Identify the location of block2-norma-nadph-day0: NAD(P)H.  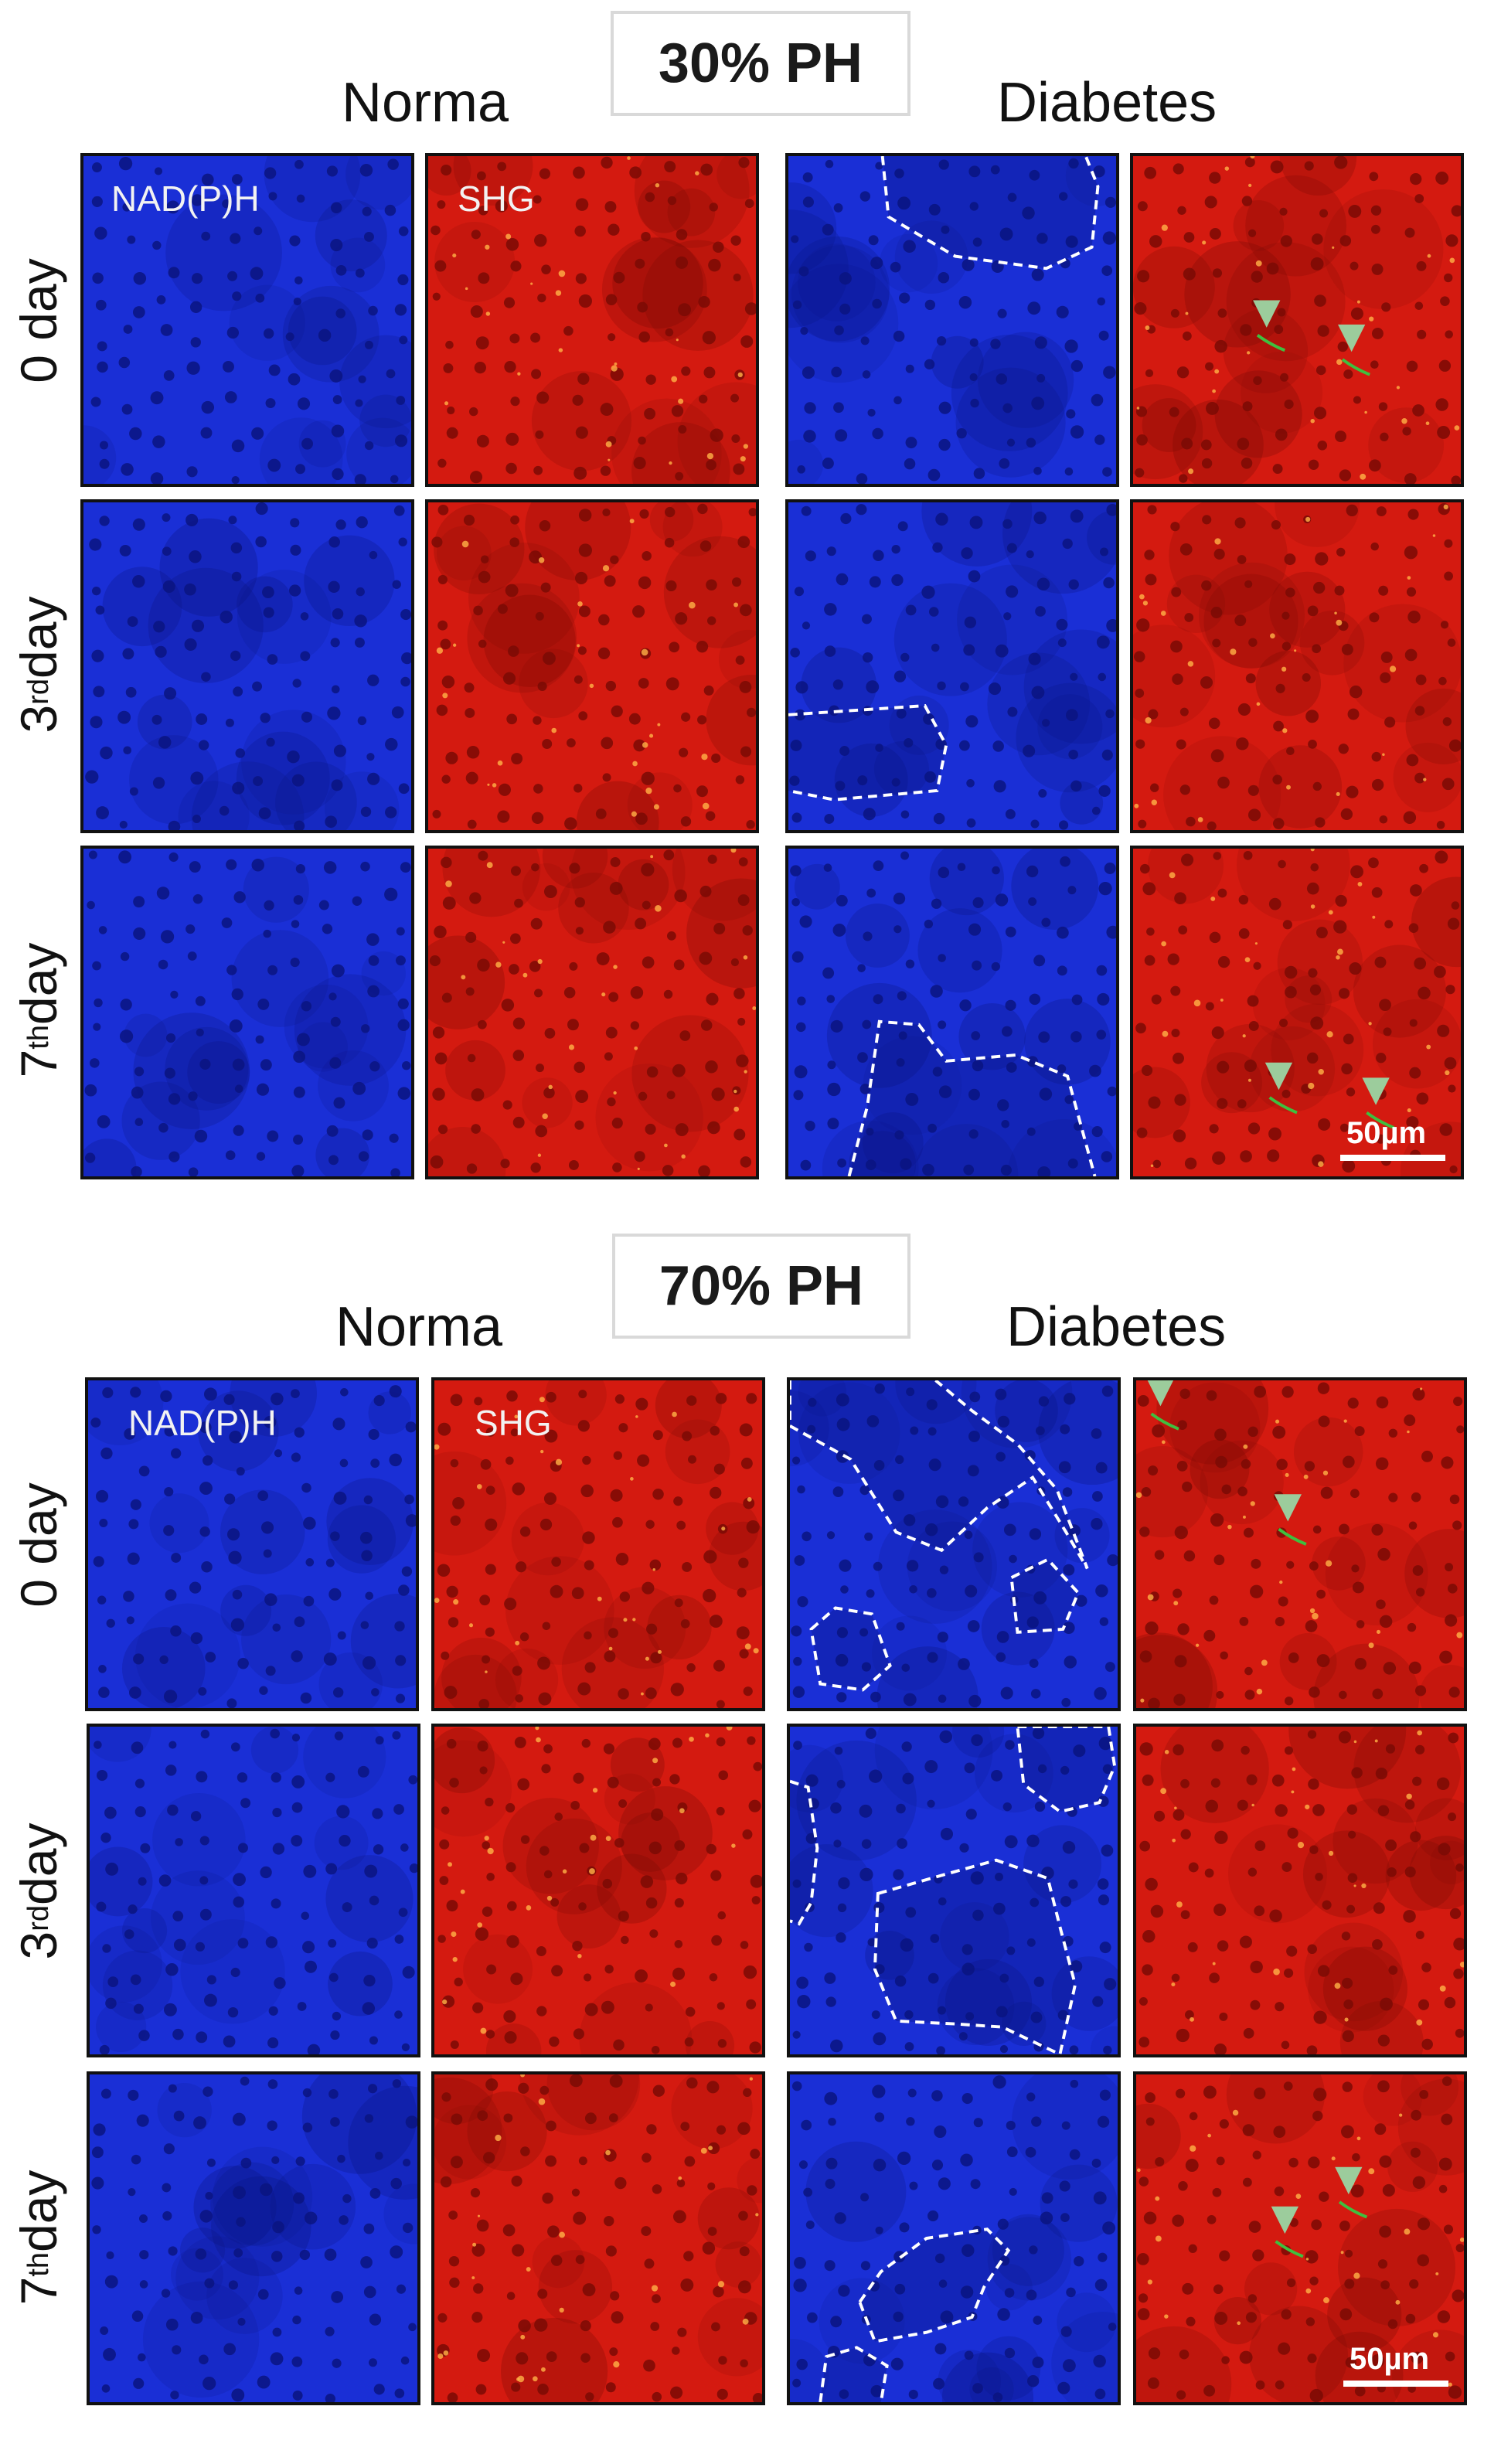
(252, 1544).